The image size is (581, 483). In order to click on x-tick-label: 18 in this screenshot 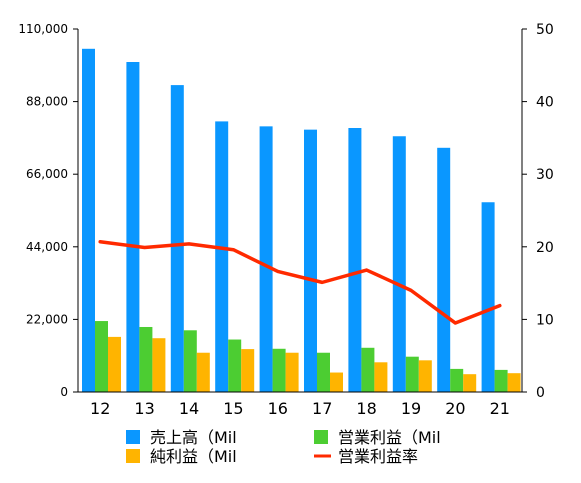, I will do `click(366, 408)`.